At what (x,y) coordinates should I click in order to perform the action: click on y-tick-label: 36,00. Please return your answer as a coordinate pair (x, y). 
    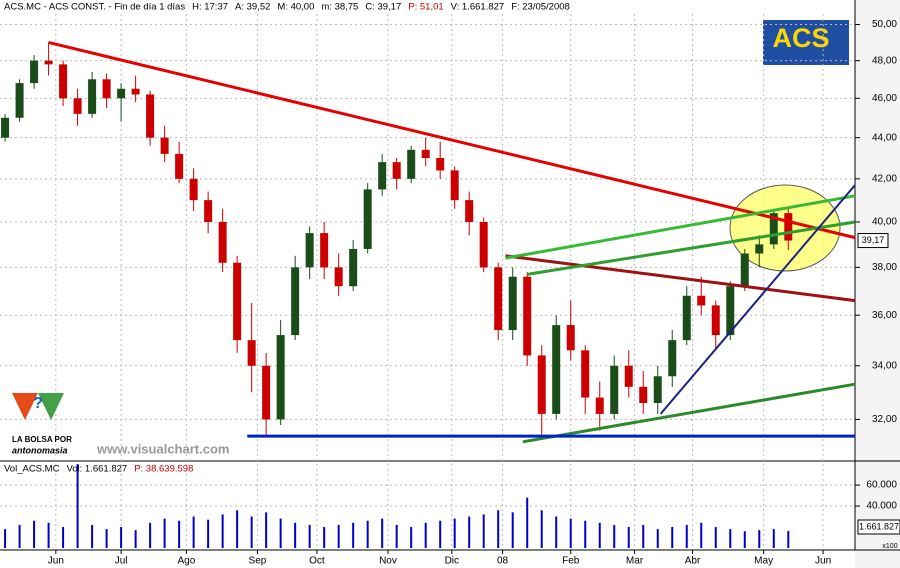
    Looking at the image, I should click on (884, 315).